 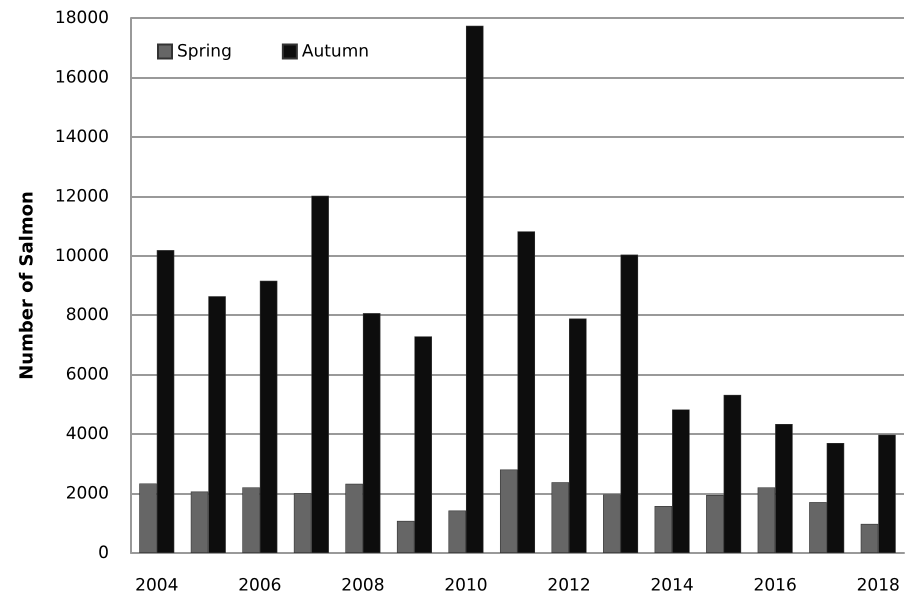 I want to click on y-tick-label: 2000, so click(x=87, y=494).